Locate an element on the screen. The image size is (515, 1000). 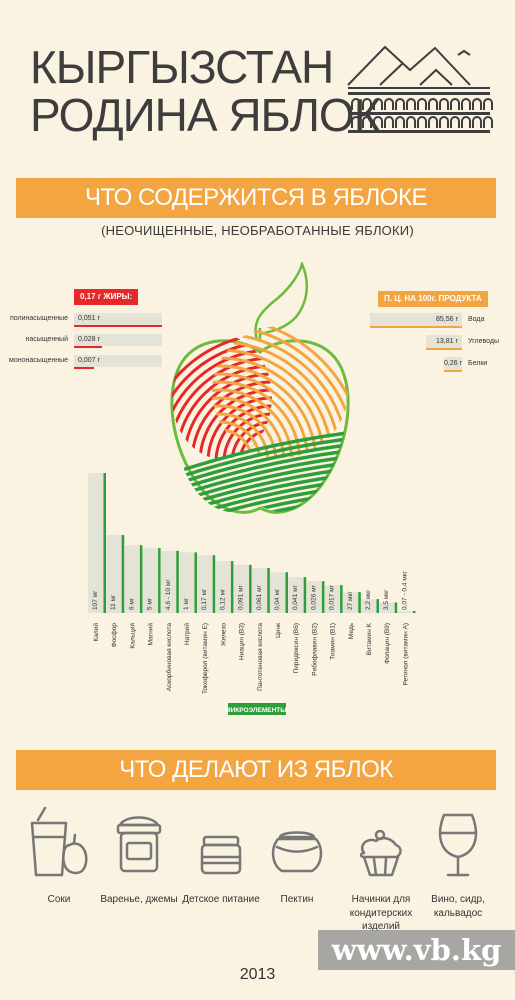
category-label: Ретинол (витамин A) is located at coordinates (405, 654).